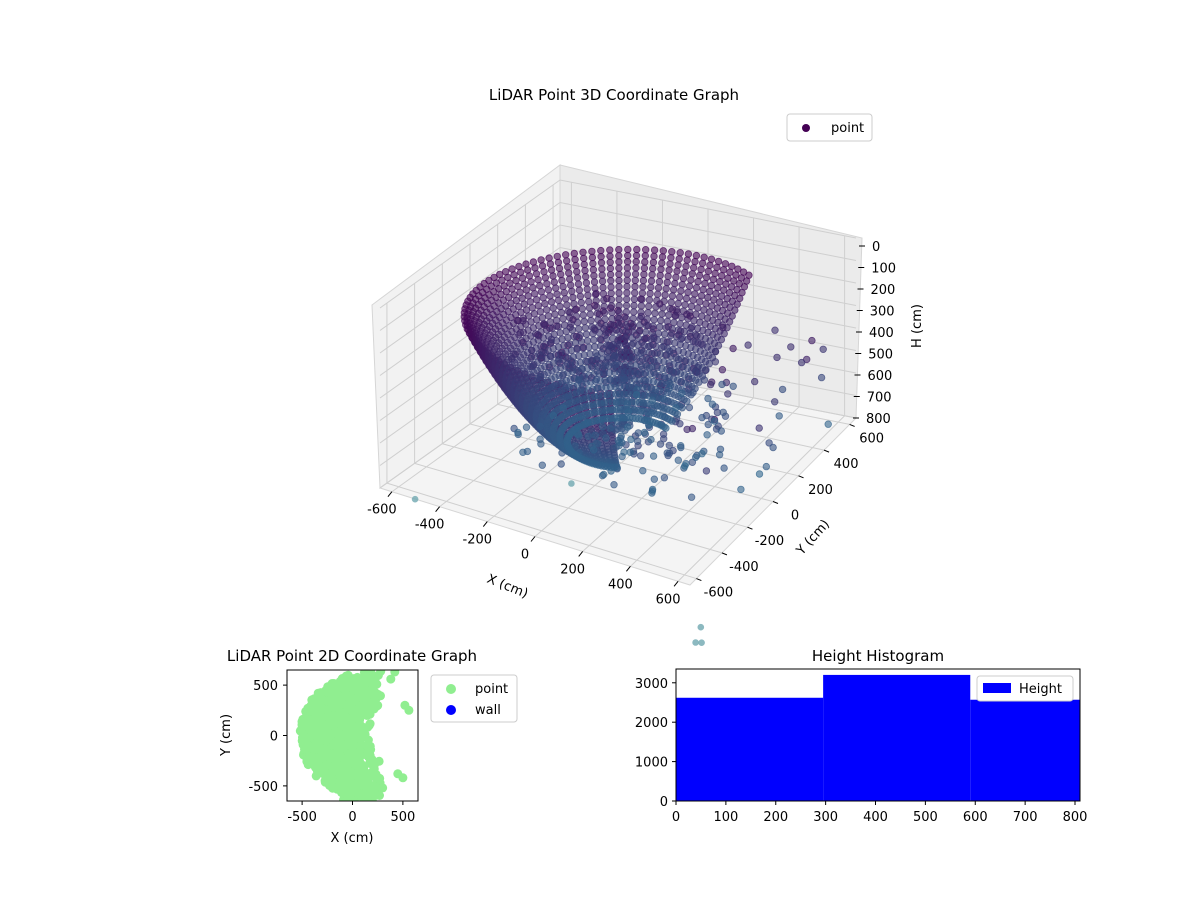 Image resolution: width=1200 pixels, height=900 pixels. I want to click on z-tick-label: 300, so click(882, 312).